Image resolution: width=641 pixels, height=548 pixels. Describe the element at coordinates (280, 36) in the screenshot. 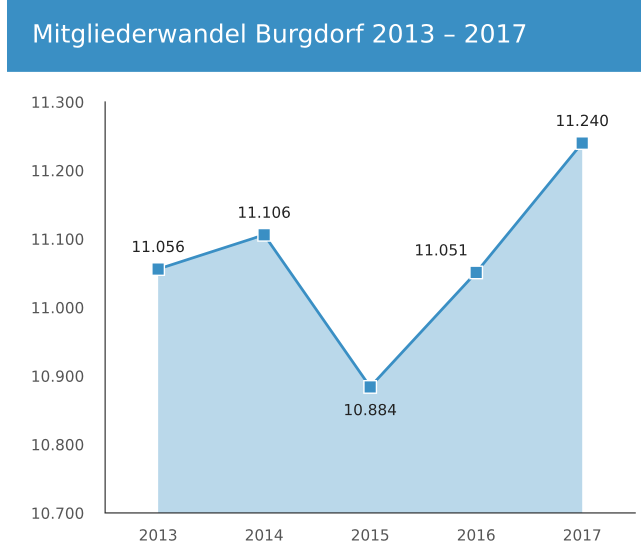

I see `chart-title: Mitgliederwandel Burgdorf 2013 – 2017` at that location.